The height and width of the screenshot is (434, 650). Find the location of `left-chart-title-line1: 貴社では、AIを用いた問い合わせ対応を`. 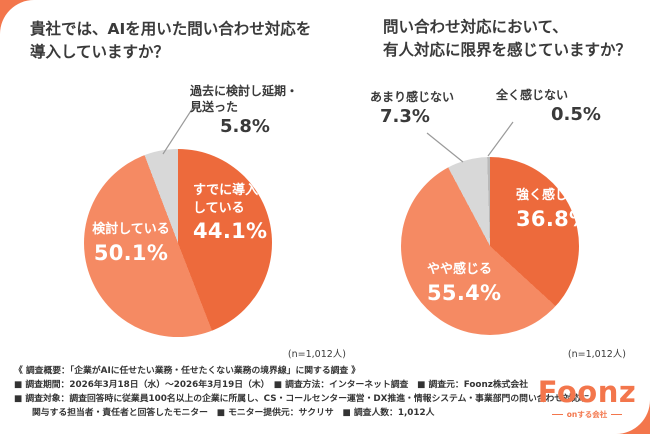

left-chart-title-line1: 貴社では、AIを用いた問い合わせ対応を is located at coordinates (171, 29).